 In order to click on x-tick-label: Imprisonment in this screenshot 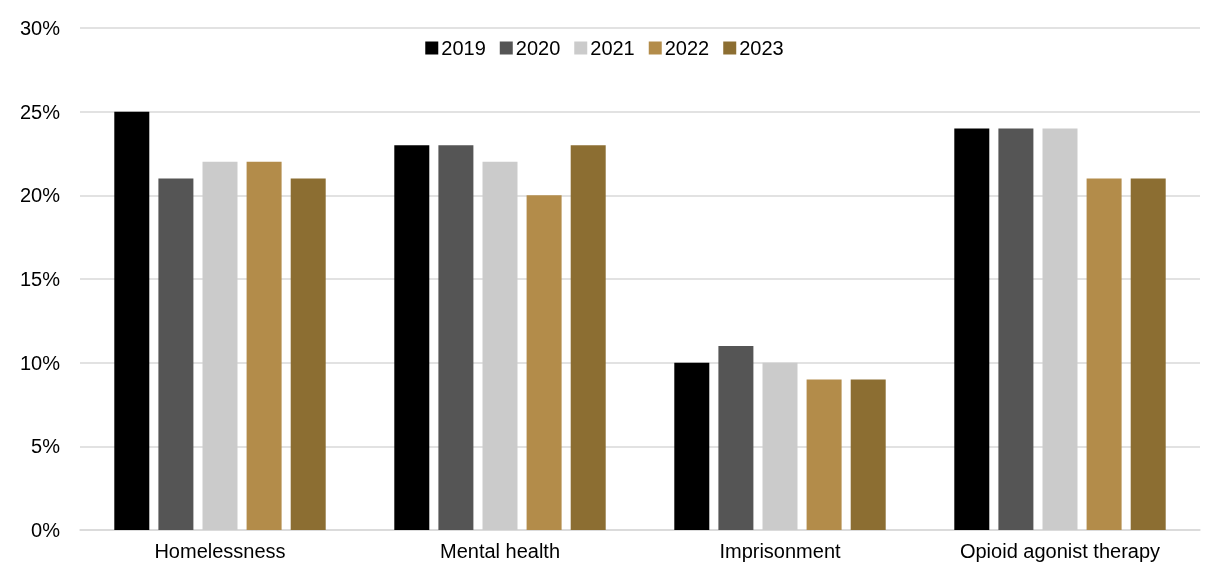, I will do `click(780, 551)`.